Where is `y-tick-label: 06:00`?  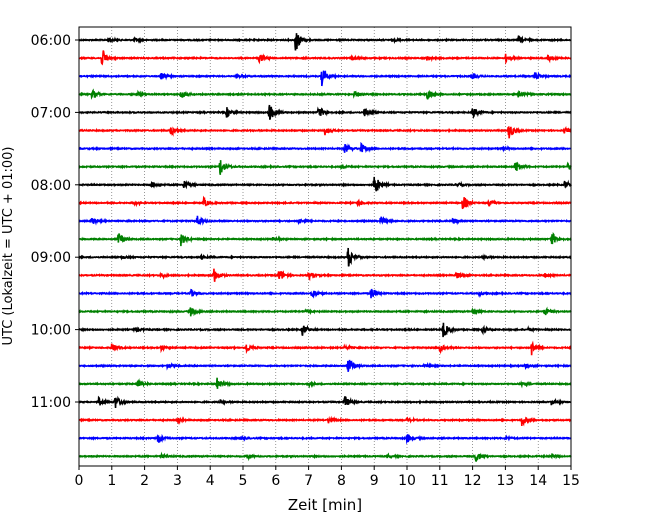
y-tick-label: 06:00 is located at coordinates (51, 41).